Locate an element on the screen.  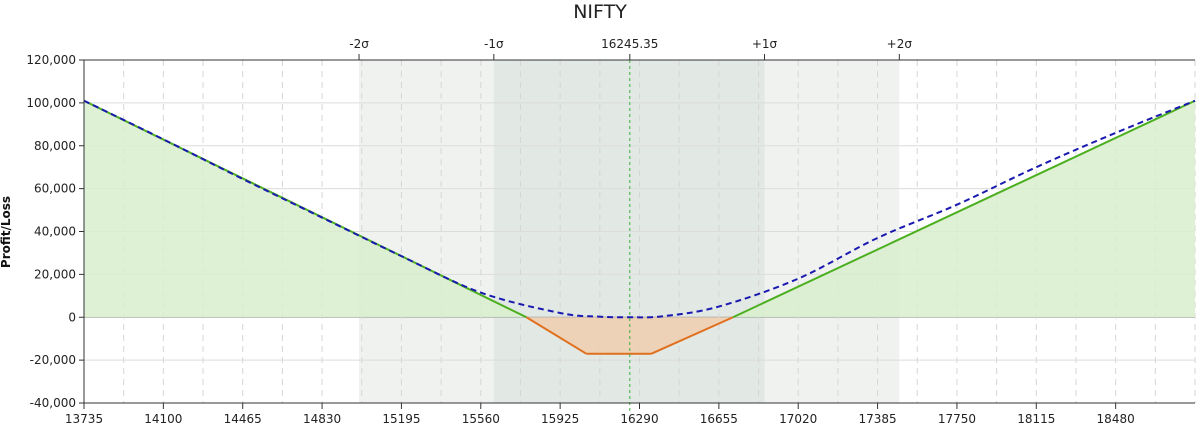
sigma-label: +2σ is located at coordinates (900, 44).